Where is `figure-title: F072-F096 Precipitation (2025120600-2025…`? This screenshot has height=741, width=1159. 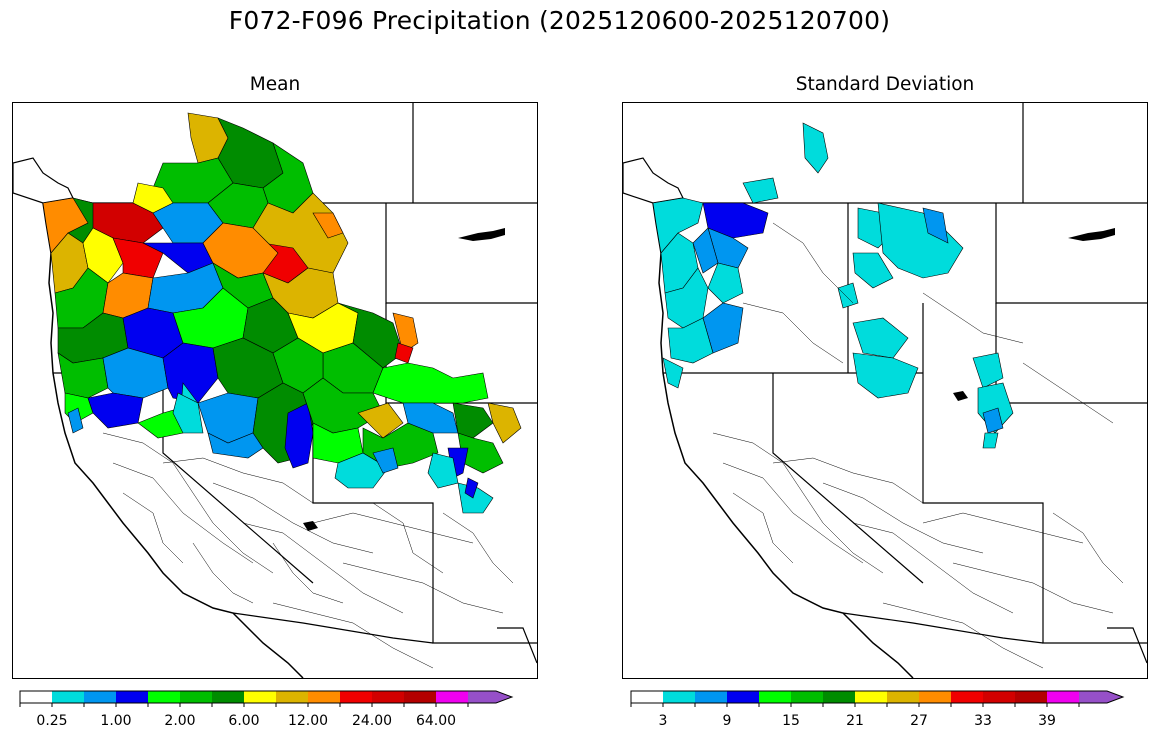
figure-title: F072-F096 Precipitation (2025120600-2025… is located at coordinates (559, 20).